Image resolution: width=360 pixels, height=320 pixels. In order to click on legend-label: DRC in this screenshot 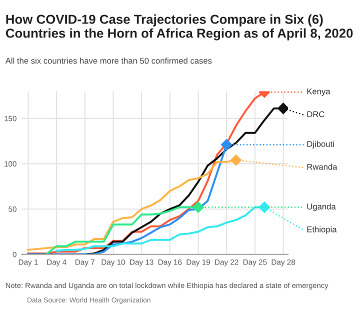, I will do `click(315, 114)`.